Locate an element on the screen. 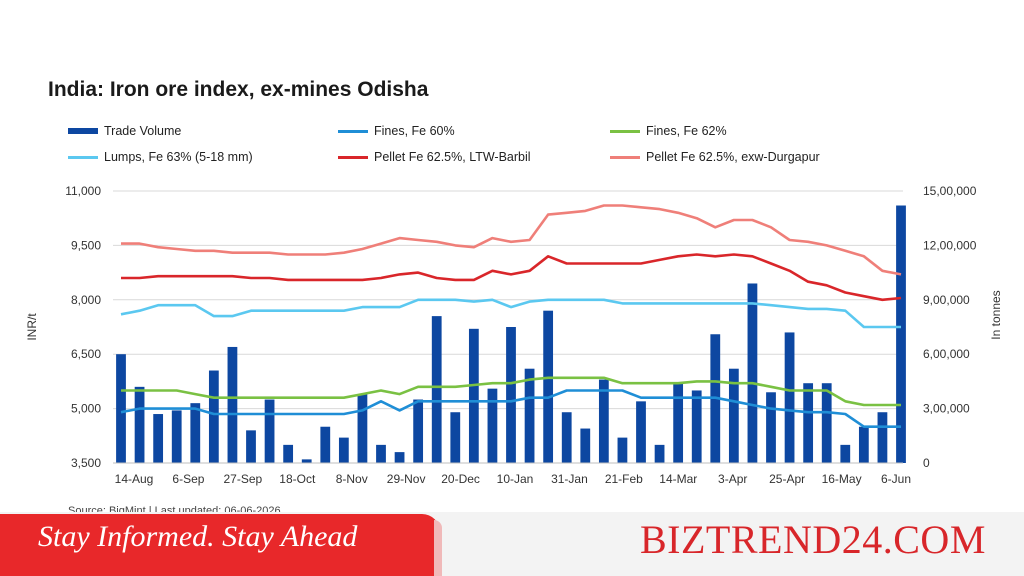 The width and height of the screenshot is (1024, 576). legend-label-trade-volume: Trade Volume is located at coordinates (143, 131).